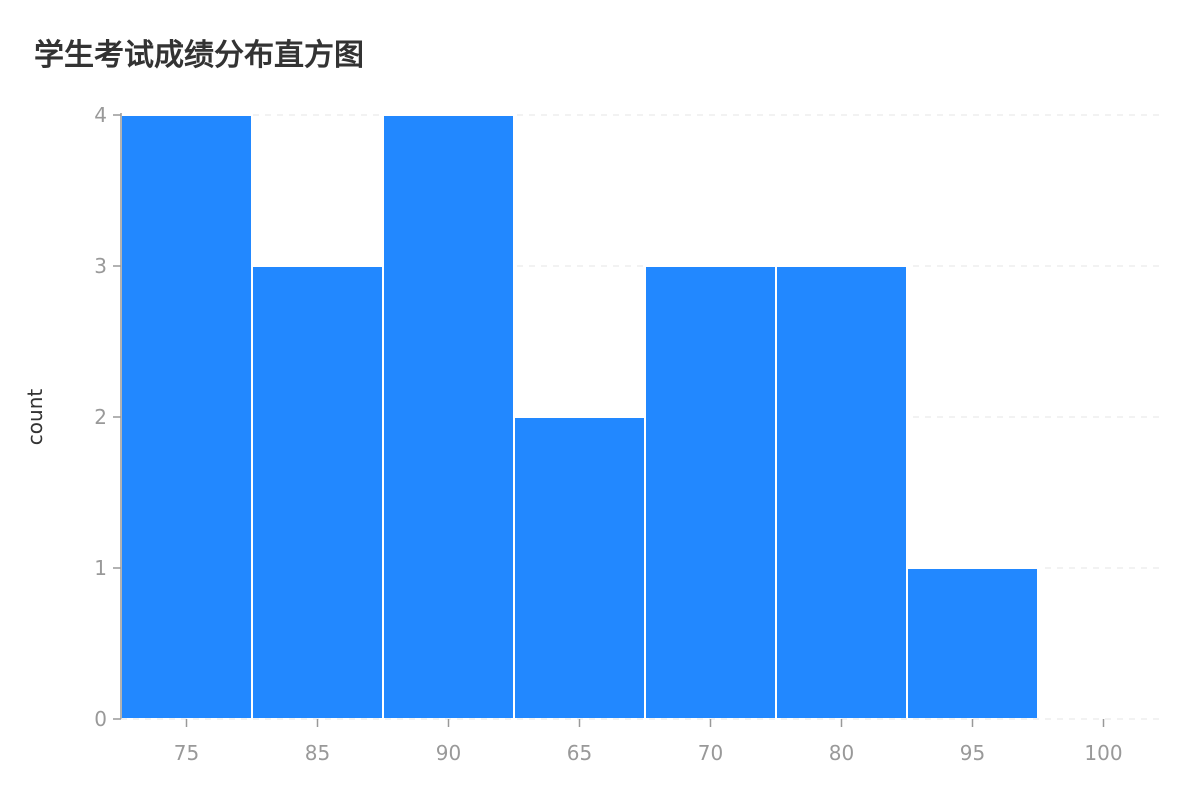 The width and height of the screenshot is (1200, 800). What do you see at coordinates (100, 266) in the screenshot?
I see `y-tick-label-3: 3` at bounding box center [100, 266].